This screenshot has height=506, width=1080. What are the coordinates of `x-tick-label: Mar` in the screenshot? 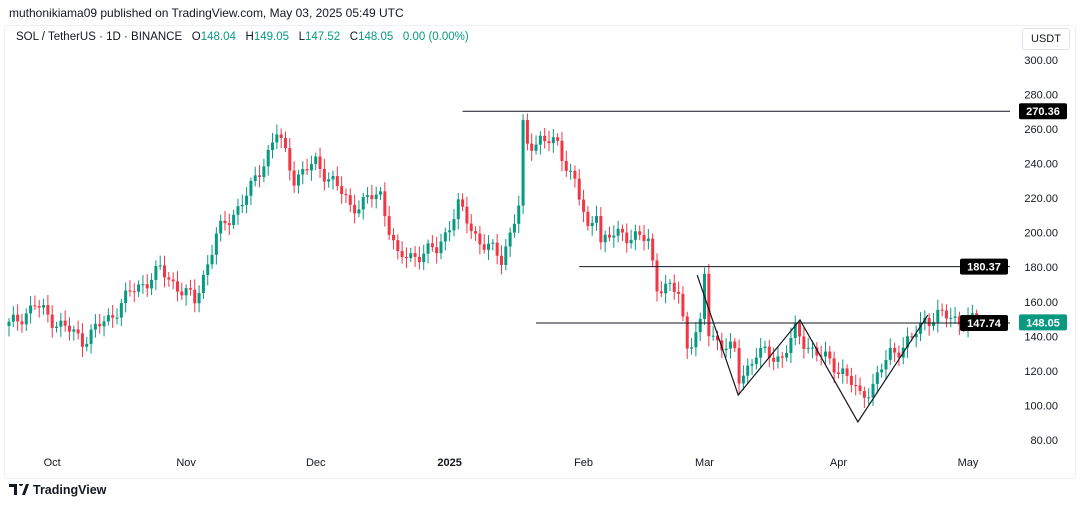 It's located at (704, 463).